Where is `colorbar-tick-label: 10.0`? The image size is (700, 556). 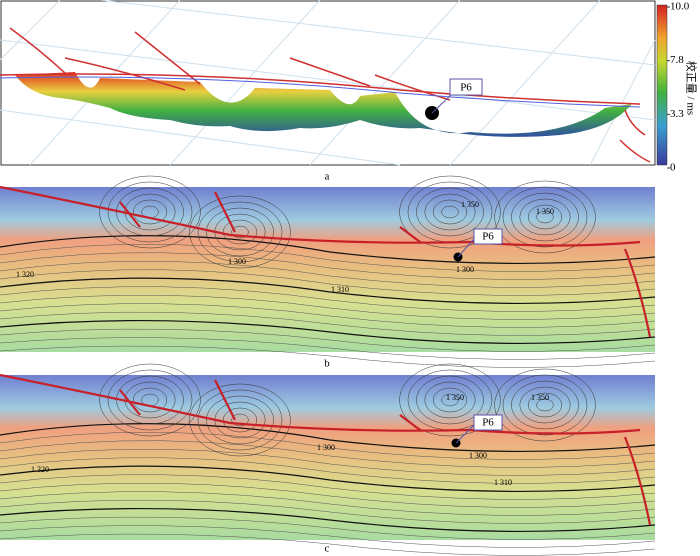 colorbar-tick-label: 10.0 is located at coordinates (680, 7).